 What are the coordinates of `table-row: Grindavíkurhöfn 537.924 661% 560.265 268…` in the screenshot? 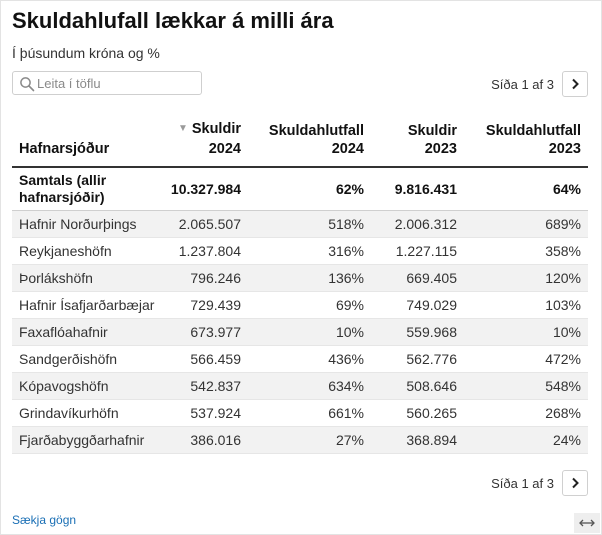 It's located at (300, 413).